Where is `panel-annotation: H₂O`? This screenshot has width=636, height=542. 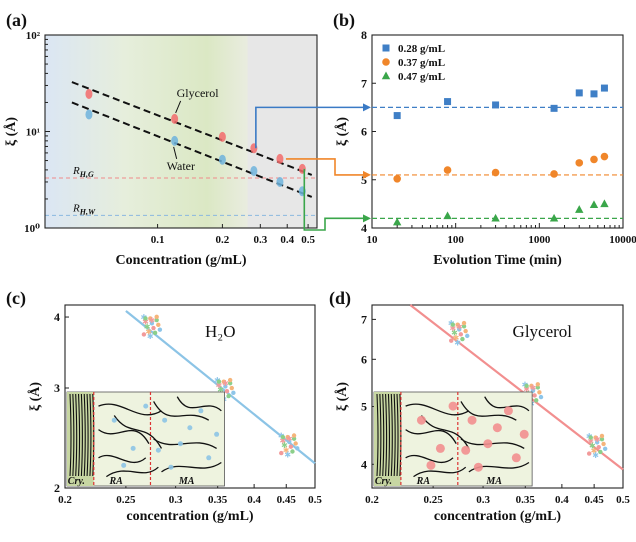
panel-annotation: H₂O is located at coordinates (220, 331).